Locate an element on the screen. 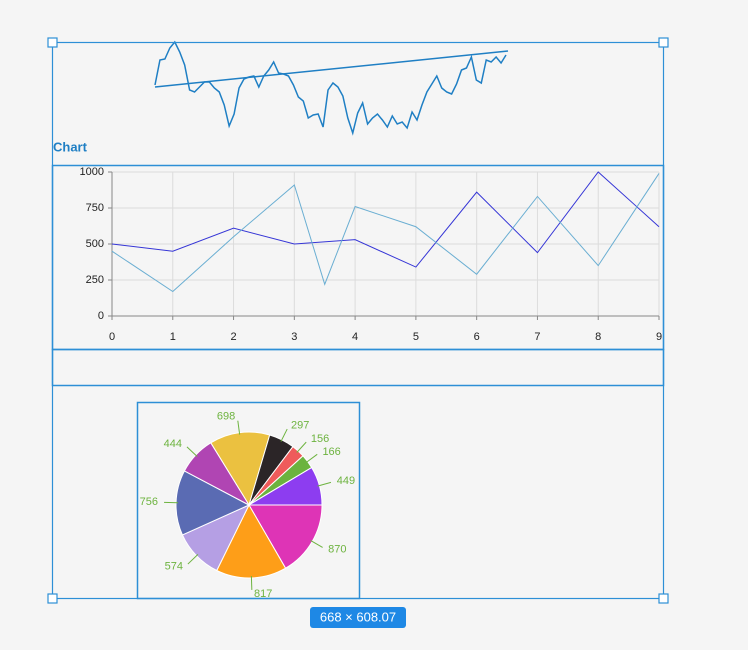  sparkline is located at coordinates (330, 88).